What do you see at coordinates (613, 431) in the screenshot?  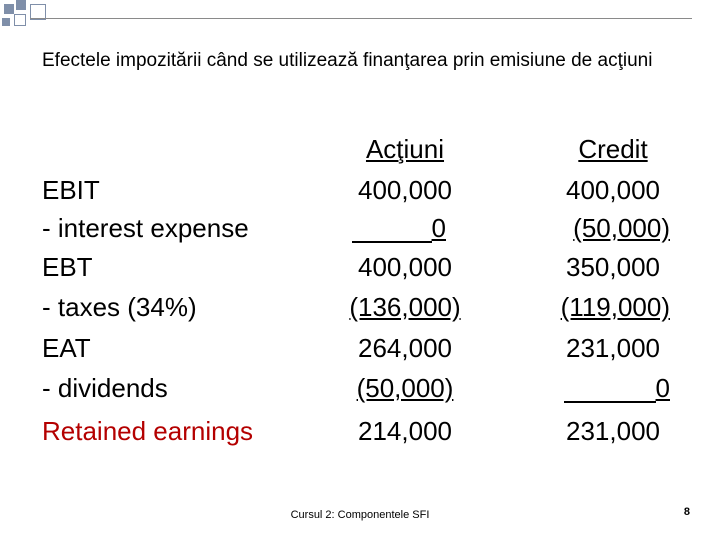 I see `credit-retained-earnings: 231,000` at bounding box center [613, 431].